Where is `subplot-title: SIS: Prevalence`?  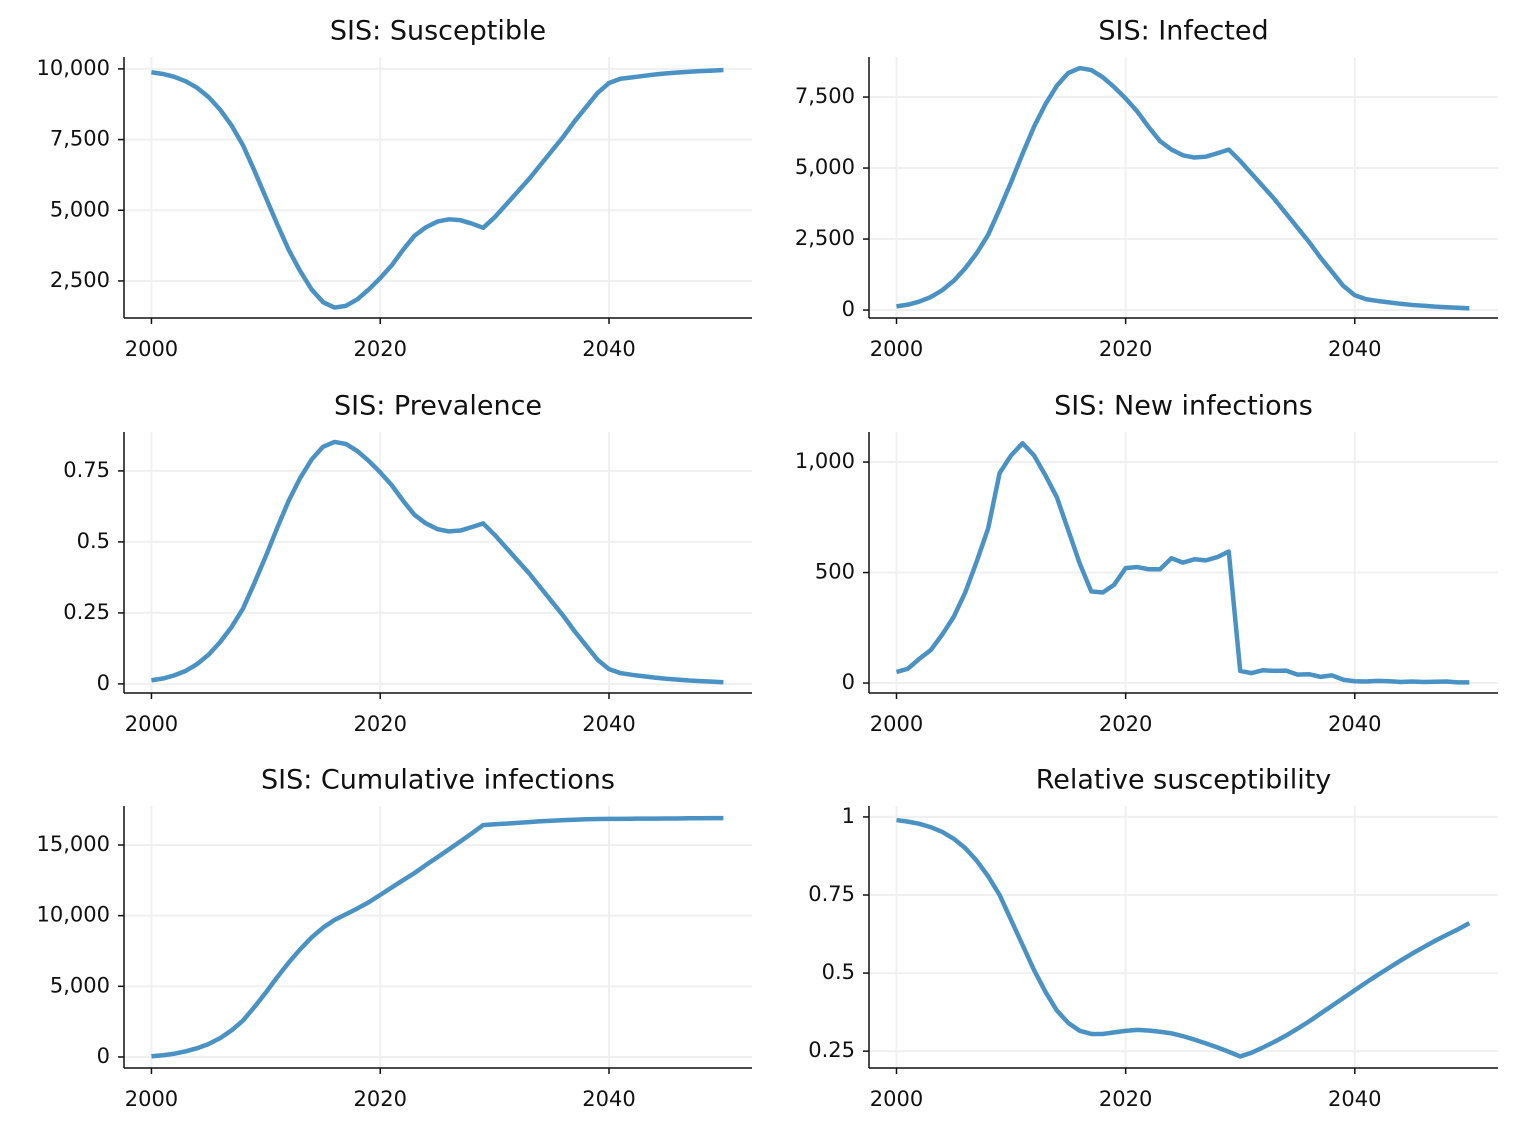 subplot-title: SIS: Prevalence is located at coordinates (438, 406).